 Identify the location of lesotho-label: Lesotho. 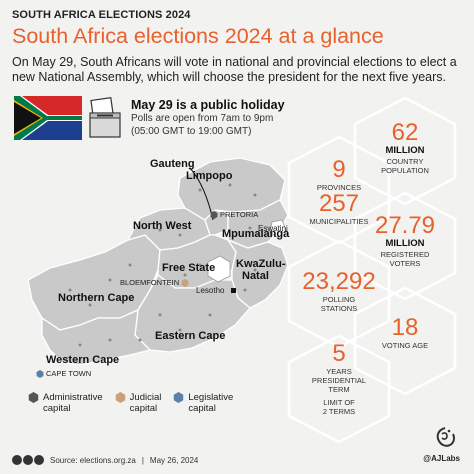
(210, 290).